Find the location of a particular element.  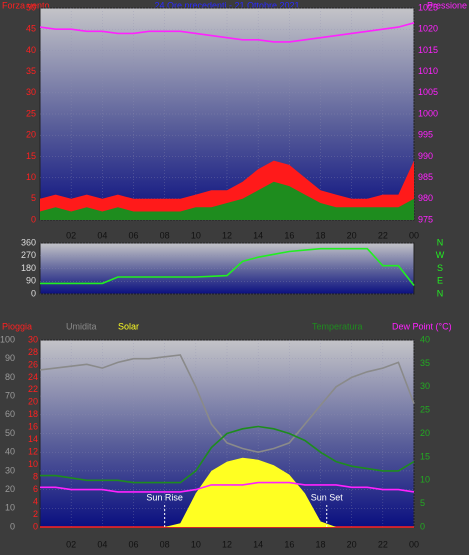

y2-tick-label: 30 is located at coordinates (425, 386).